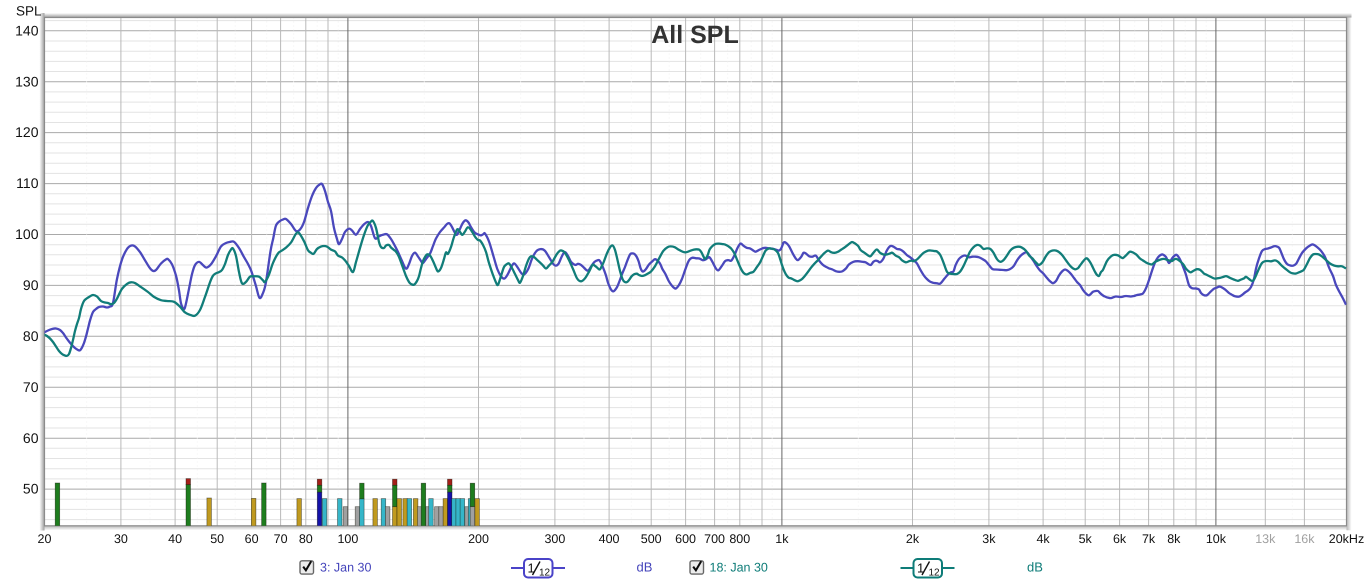 The height and width of the screenshot is (588, 1369). What do you see at coordinates (913, 539) in the screenshot?
I see `svg-text: 2k` at bounding box center [913, 539].